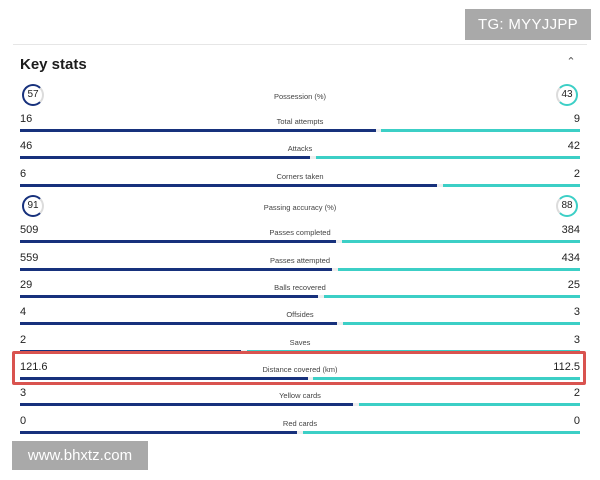  What do you see at coordinates (573, 146) in the screenshot?
I see `away-value: 42` at bounding box center [573, 146].